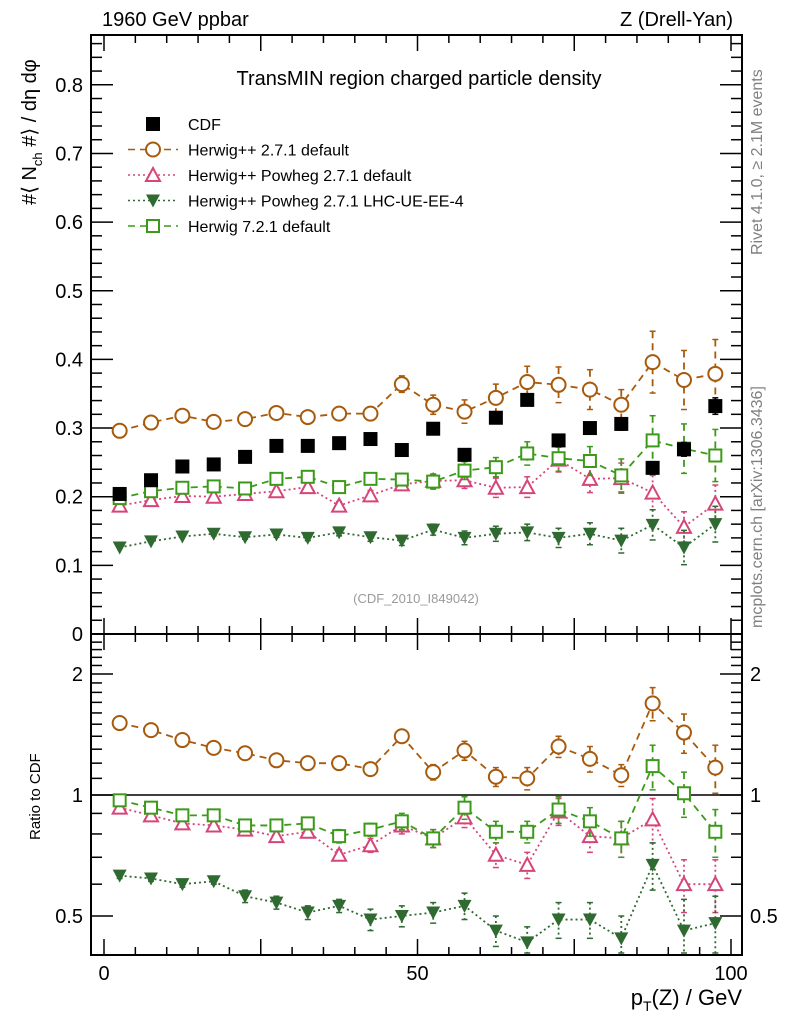  I want to click on x-tick-label: 50, so click(417, 974).